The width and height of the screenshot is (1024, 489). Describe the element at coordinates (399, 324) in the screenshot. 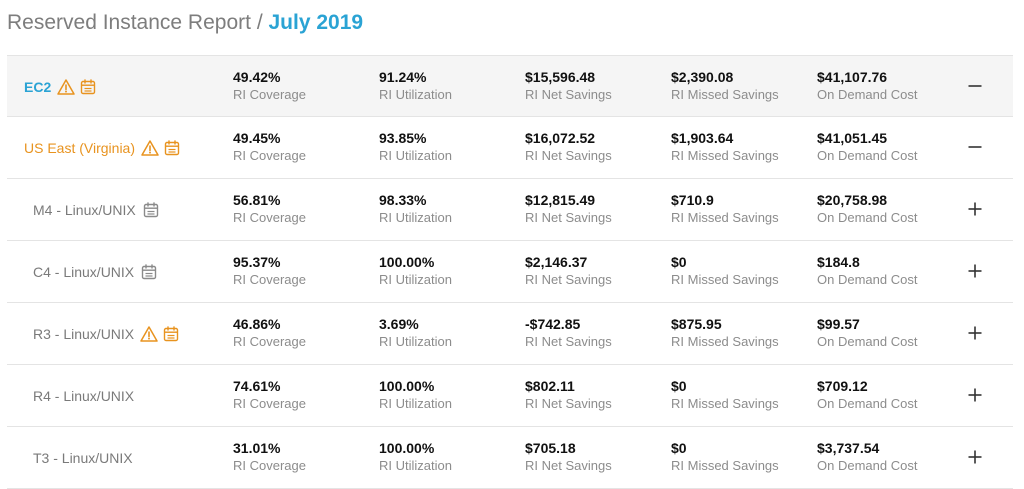

I see `utilization-value: 3.69%` at that location.